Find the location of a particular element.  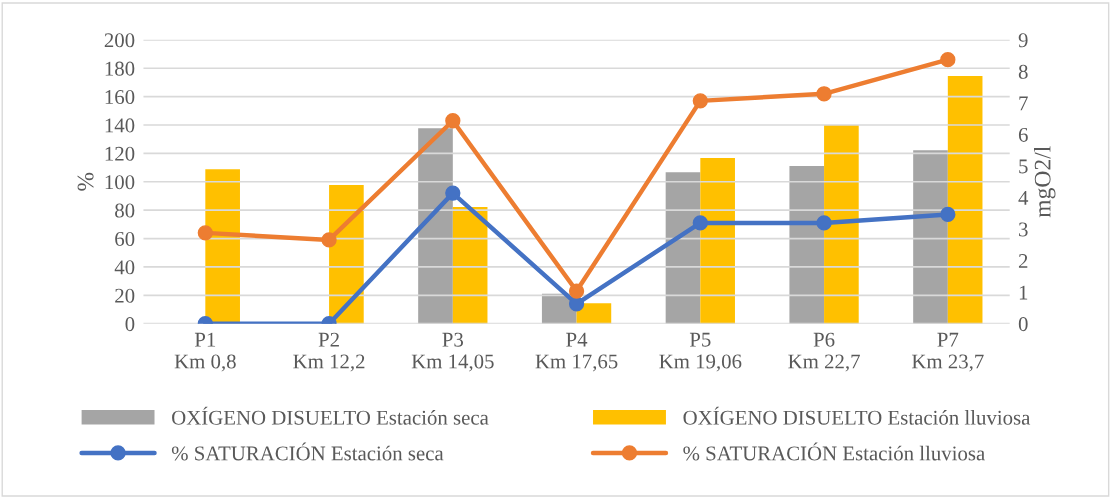

legend-label: % SATURACIÓN Estación lluviosa is located at coordinates (834, 451).